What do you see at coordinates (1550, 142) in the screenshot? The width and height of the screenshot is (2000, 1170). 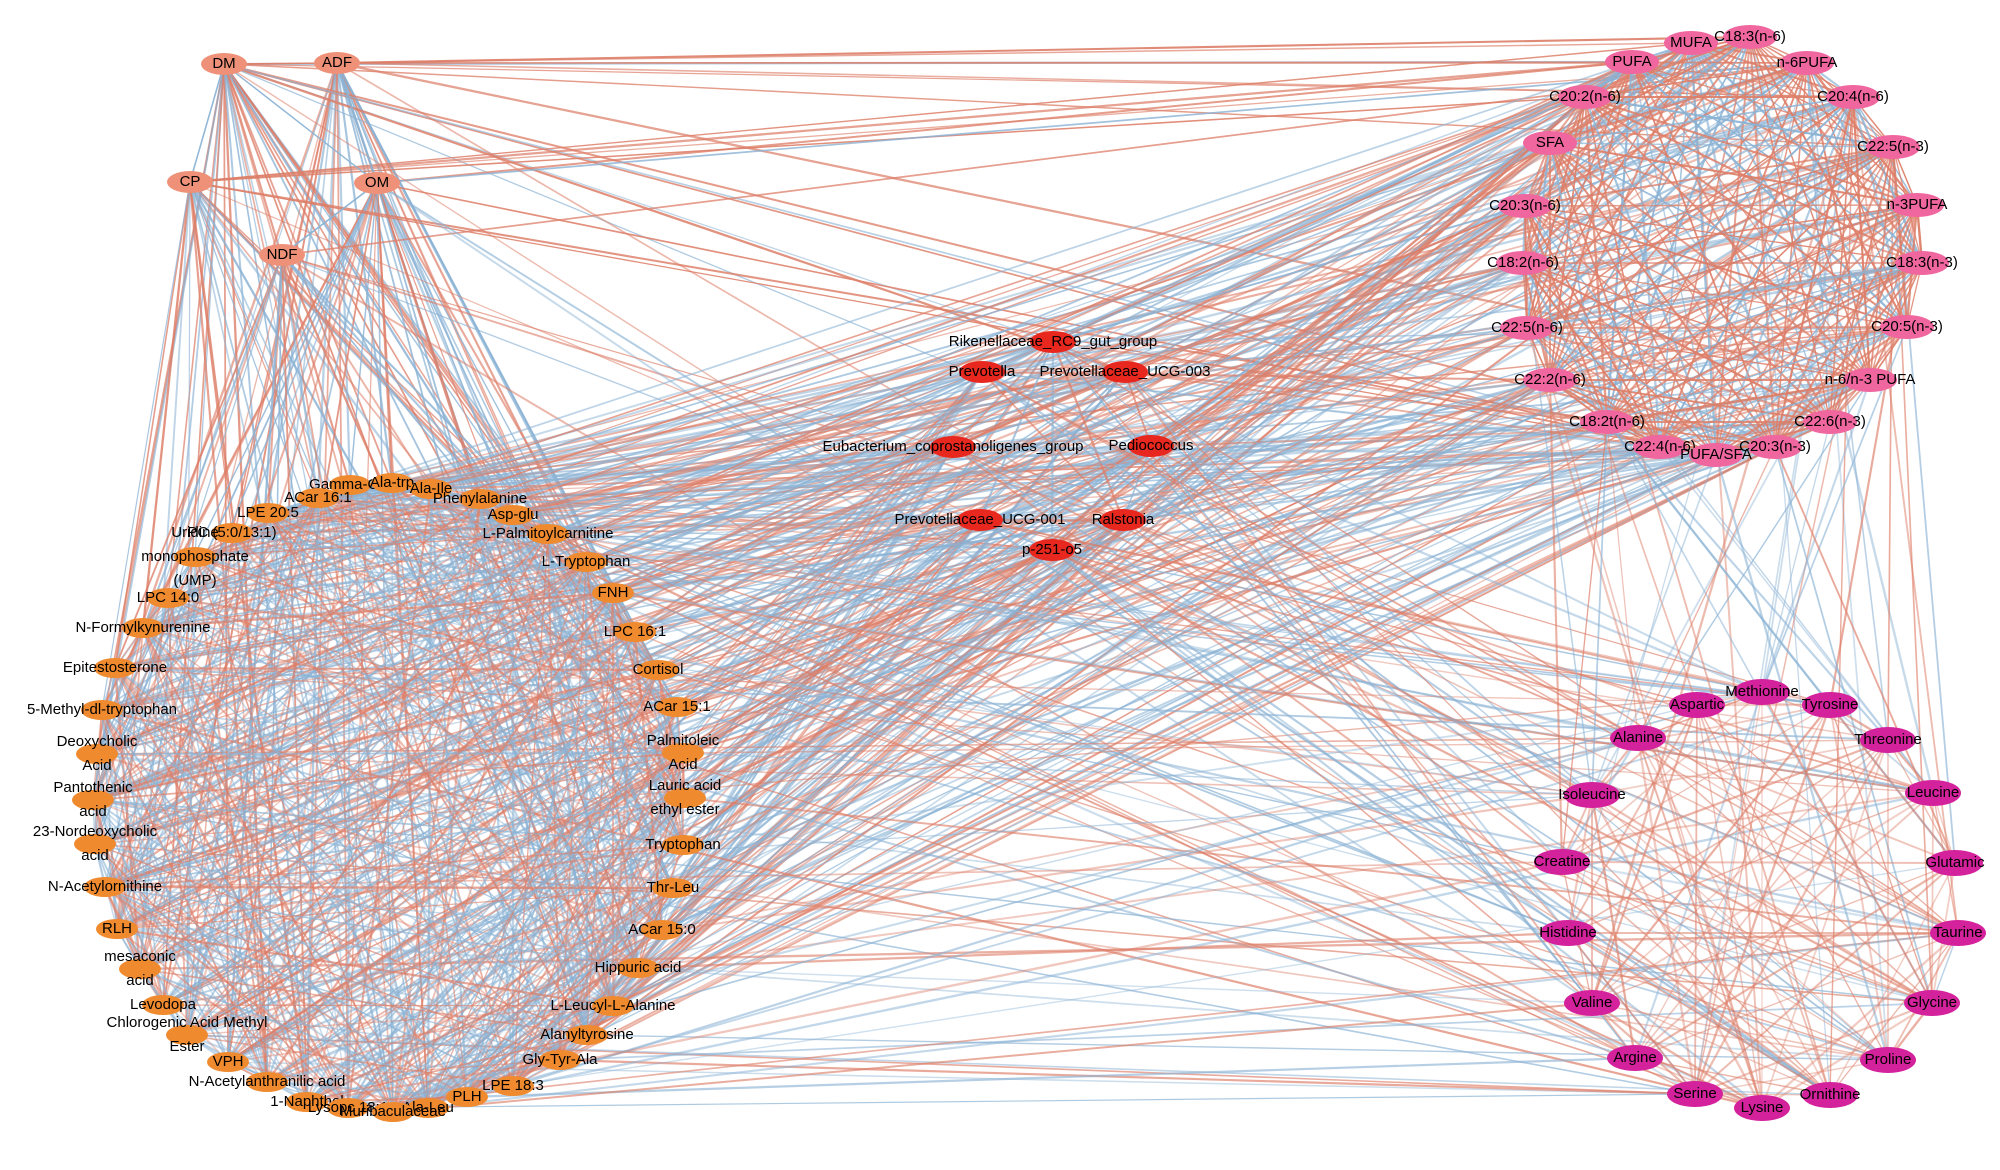 I see `node-label: SFA` at bounding box center [1550, 142].